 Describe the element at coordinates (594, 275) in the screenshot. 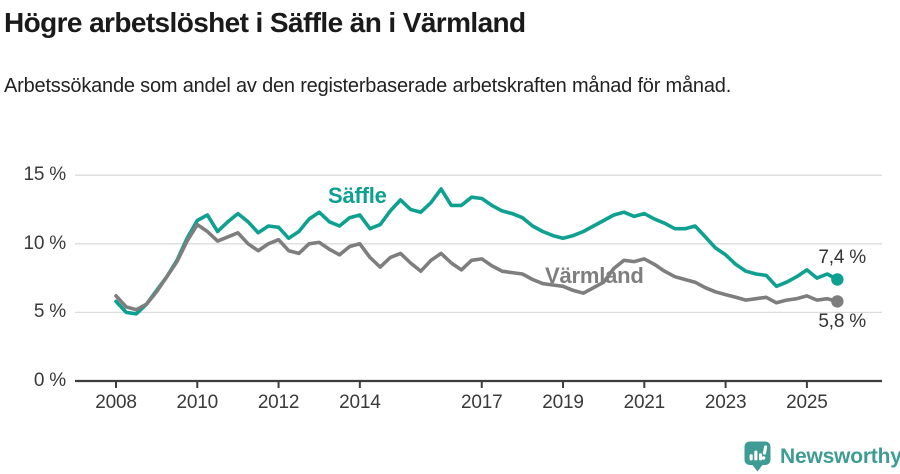

I see `series-label-varmland: Värmland` at that location.